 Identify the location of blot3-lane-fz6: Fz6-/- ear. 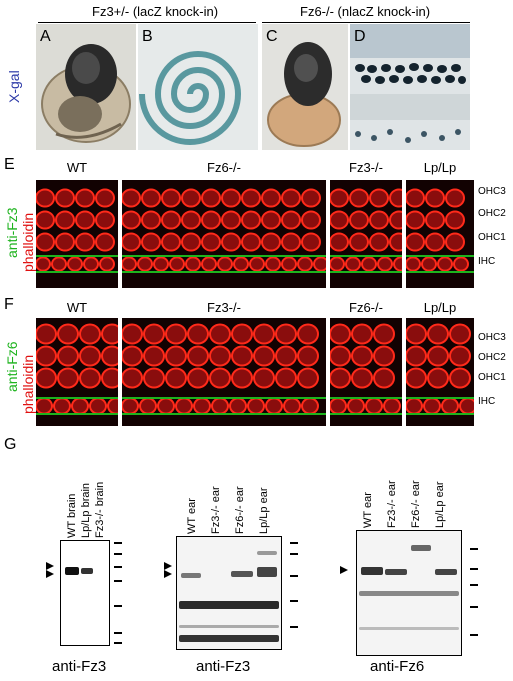
(416, 504).